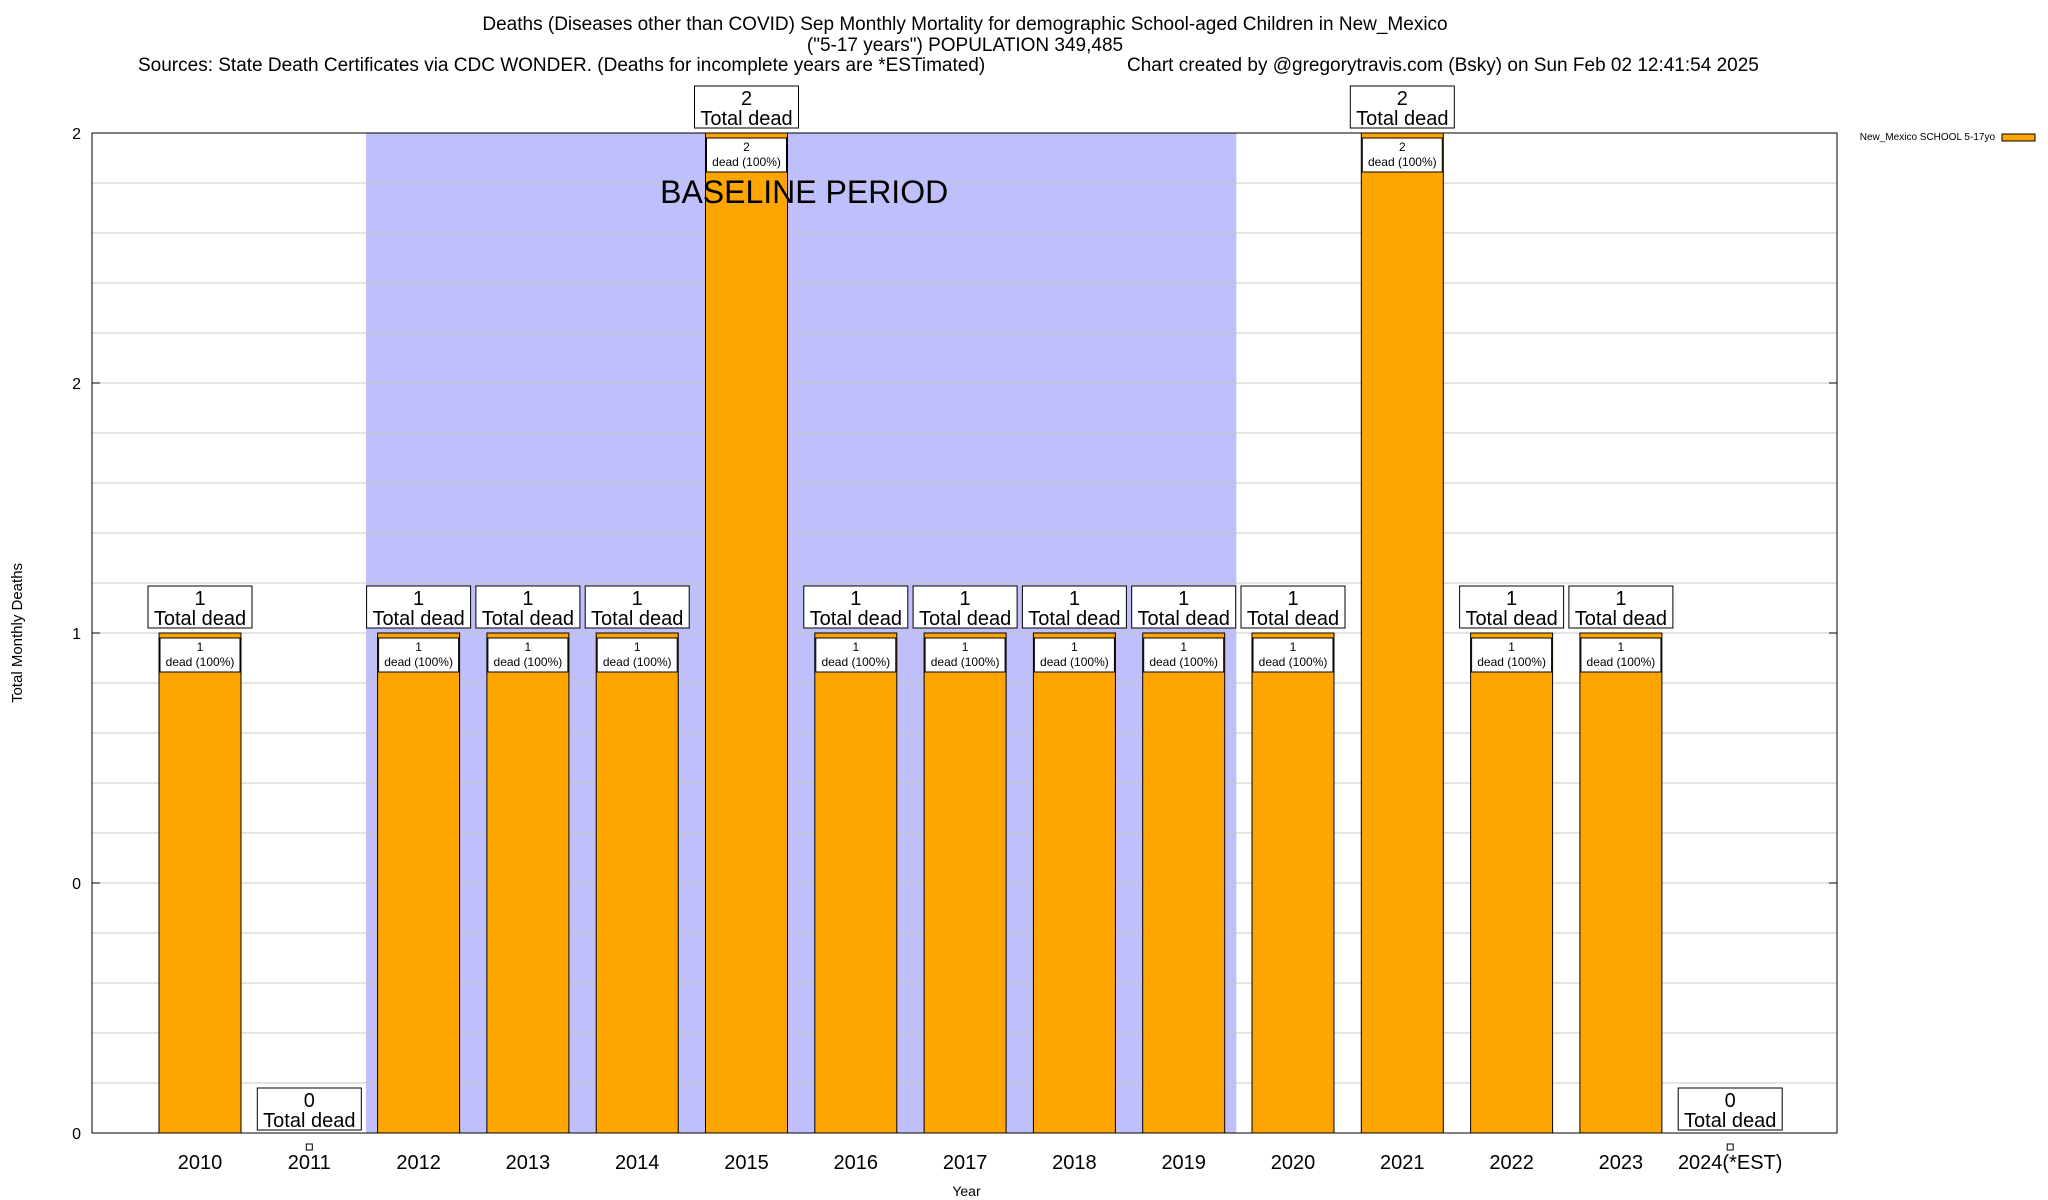 This screenshot has width=2048, height=1200. Describe the element at coordinates (856, 1163) in the screenshot. I see `x-tick-label: 2016` at that location.